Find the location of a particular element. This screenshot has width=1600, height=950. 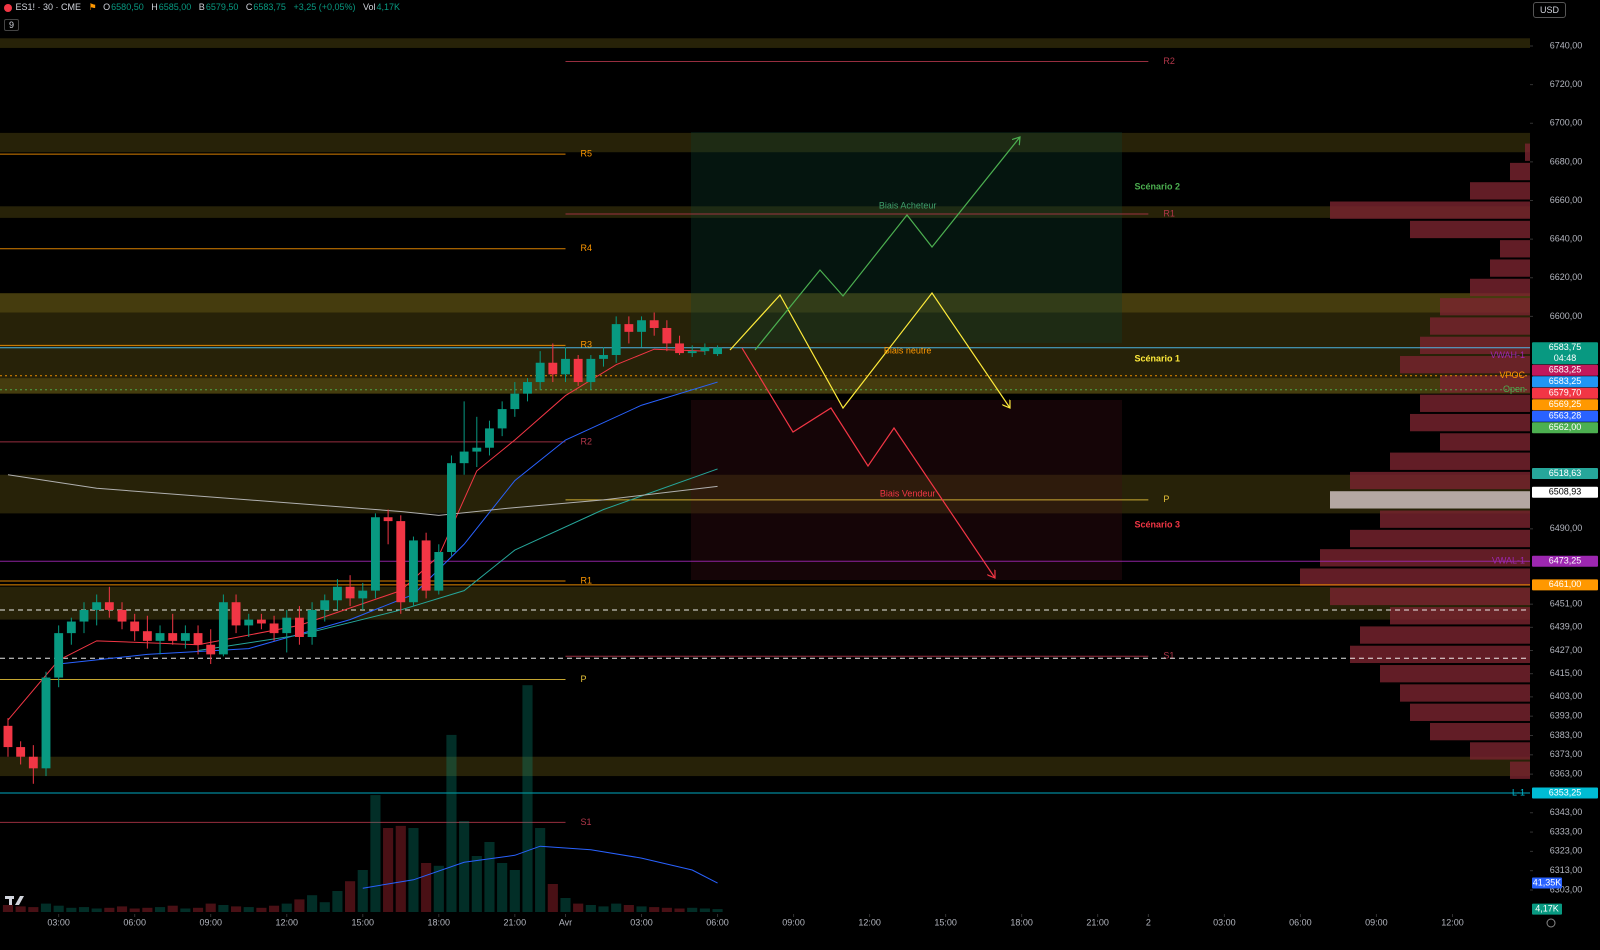

vol-value: 4,17K is located at coordinates (388, 7).